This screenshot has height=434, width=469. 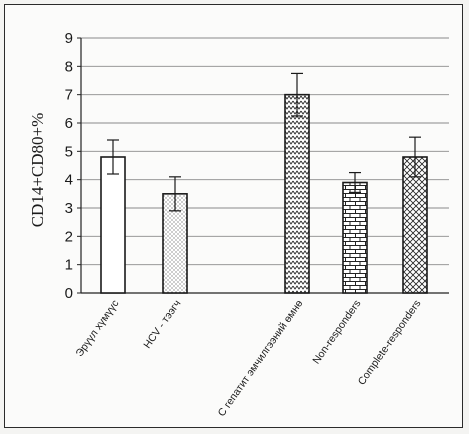 What do you see at coordinates (69, 95) in the screenshot?
I see `y-tick-label: 7` at bounding box center [69, 95].